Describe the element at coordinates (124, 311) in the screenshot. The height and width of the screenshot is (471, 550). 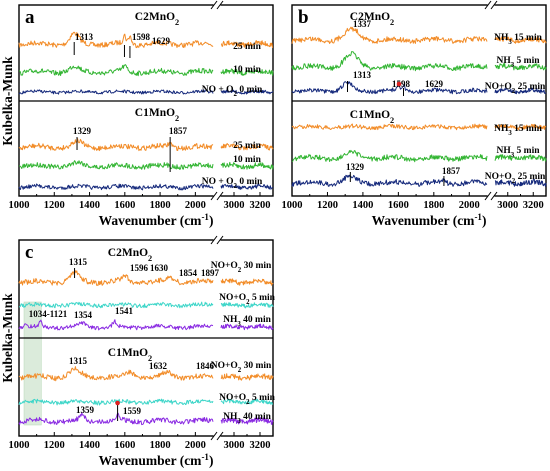
I see `peak-label: 1541` at that location.